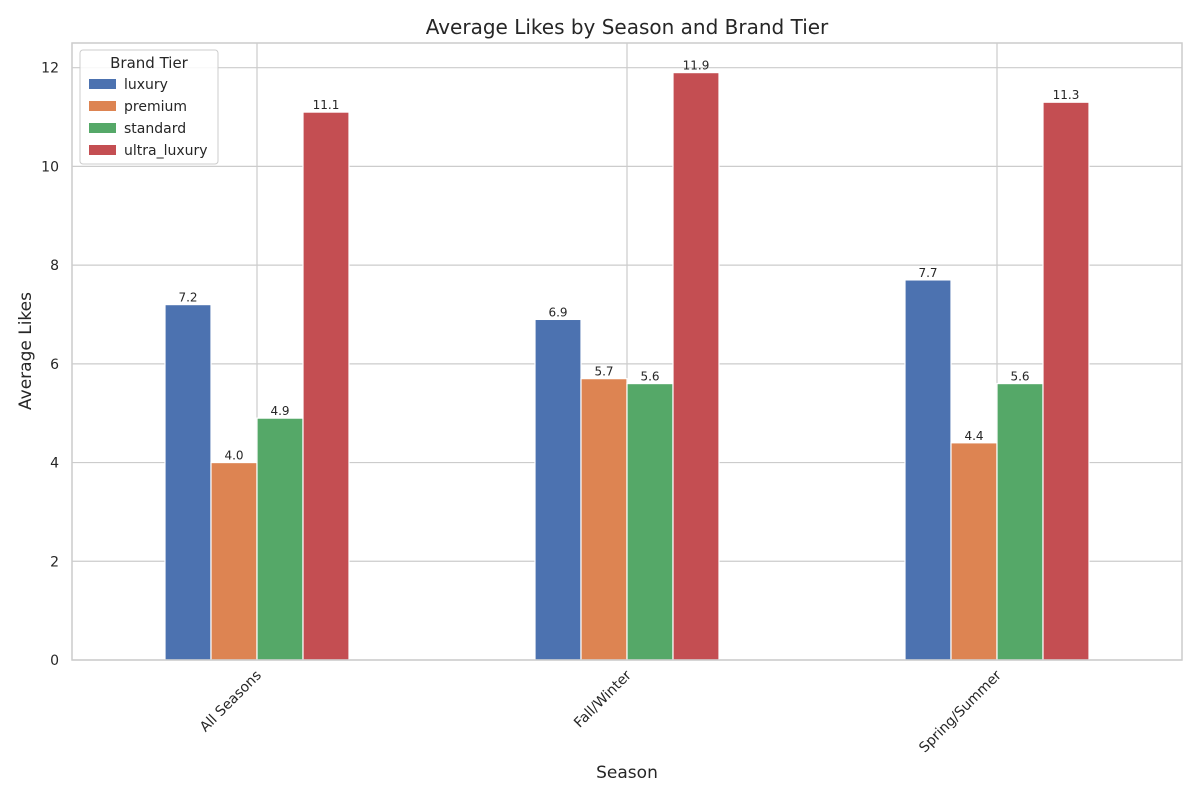 Image resolution: width=1200 pixels, height=800 pixels. What do you see at coordinates (54, 464) in the screenshot?
I see `y-tick-label: 4` at bounding box center [54, 464].